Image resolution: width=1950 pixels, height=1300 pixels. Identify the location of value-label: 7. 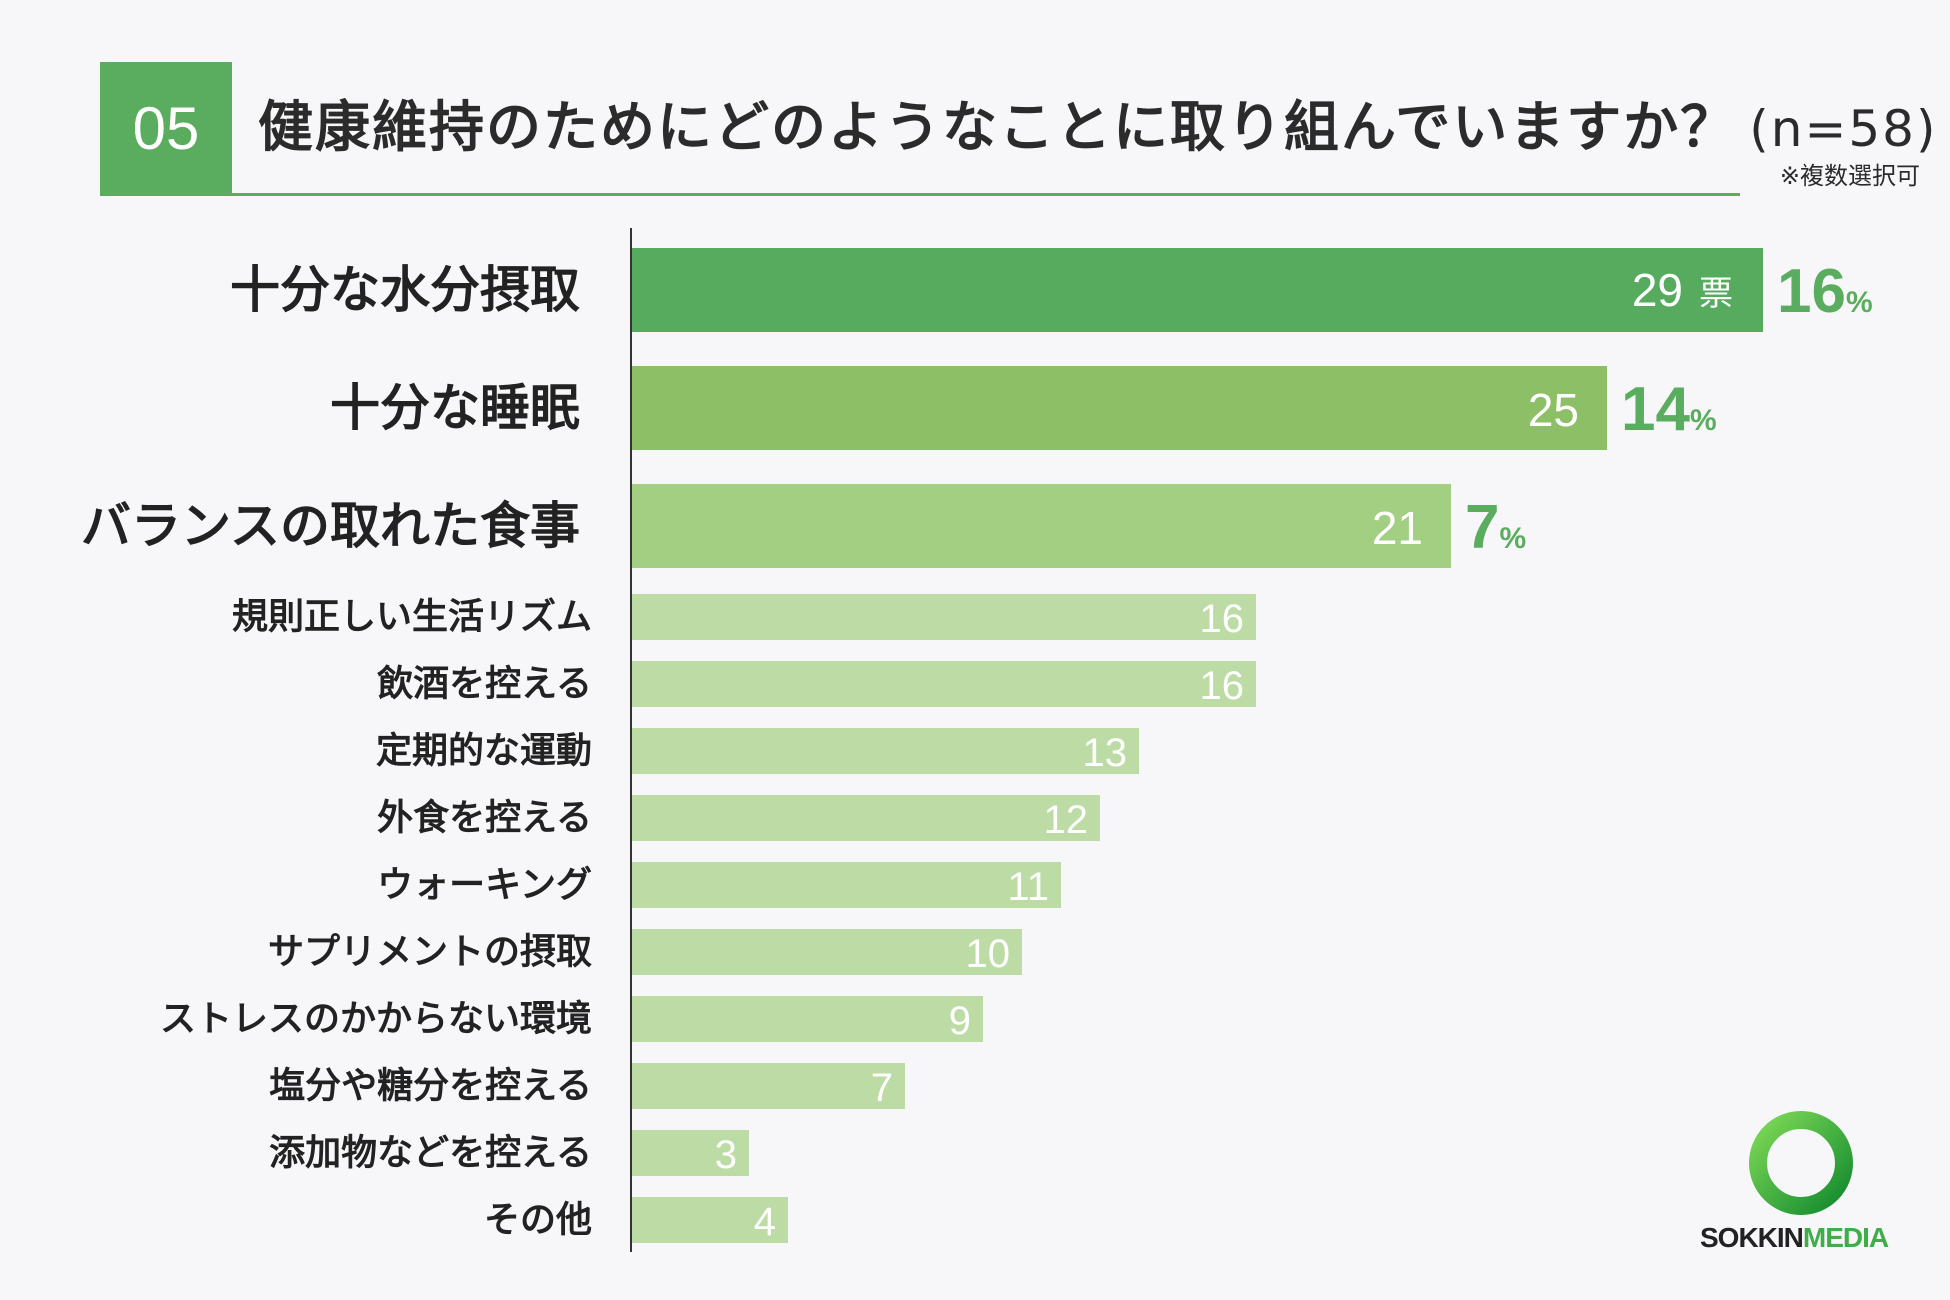
(882, 1088).